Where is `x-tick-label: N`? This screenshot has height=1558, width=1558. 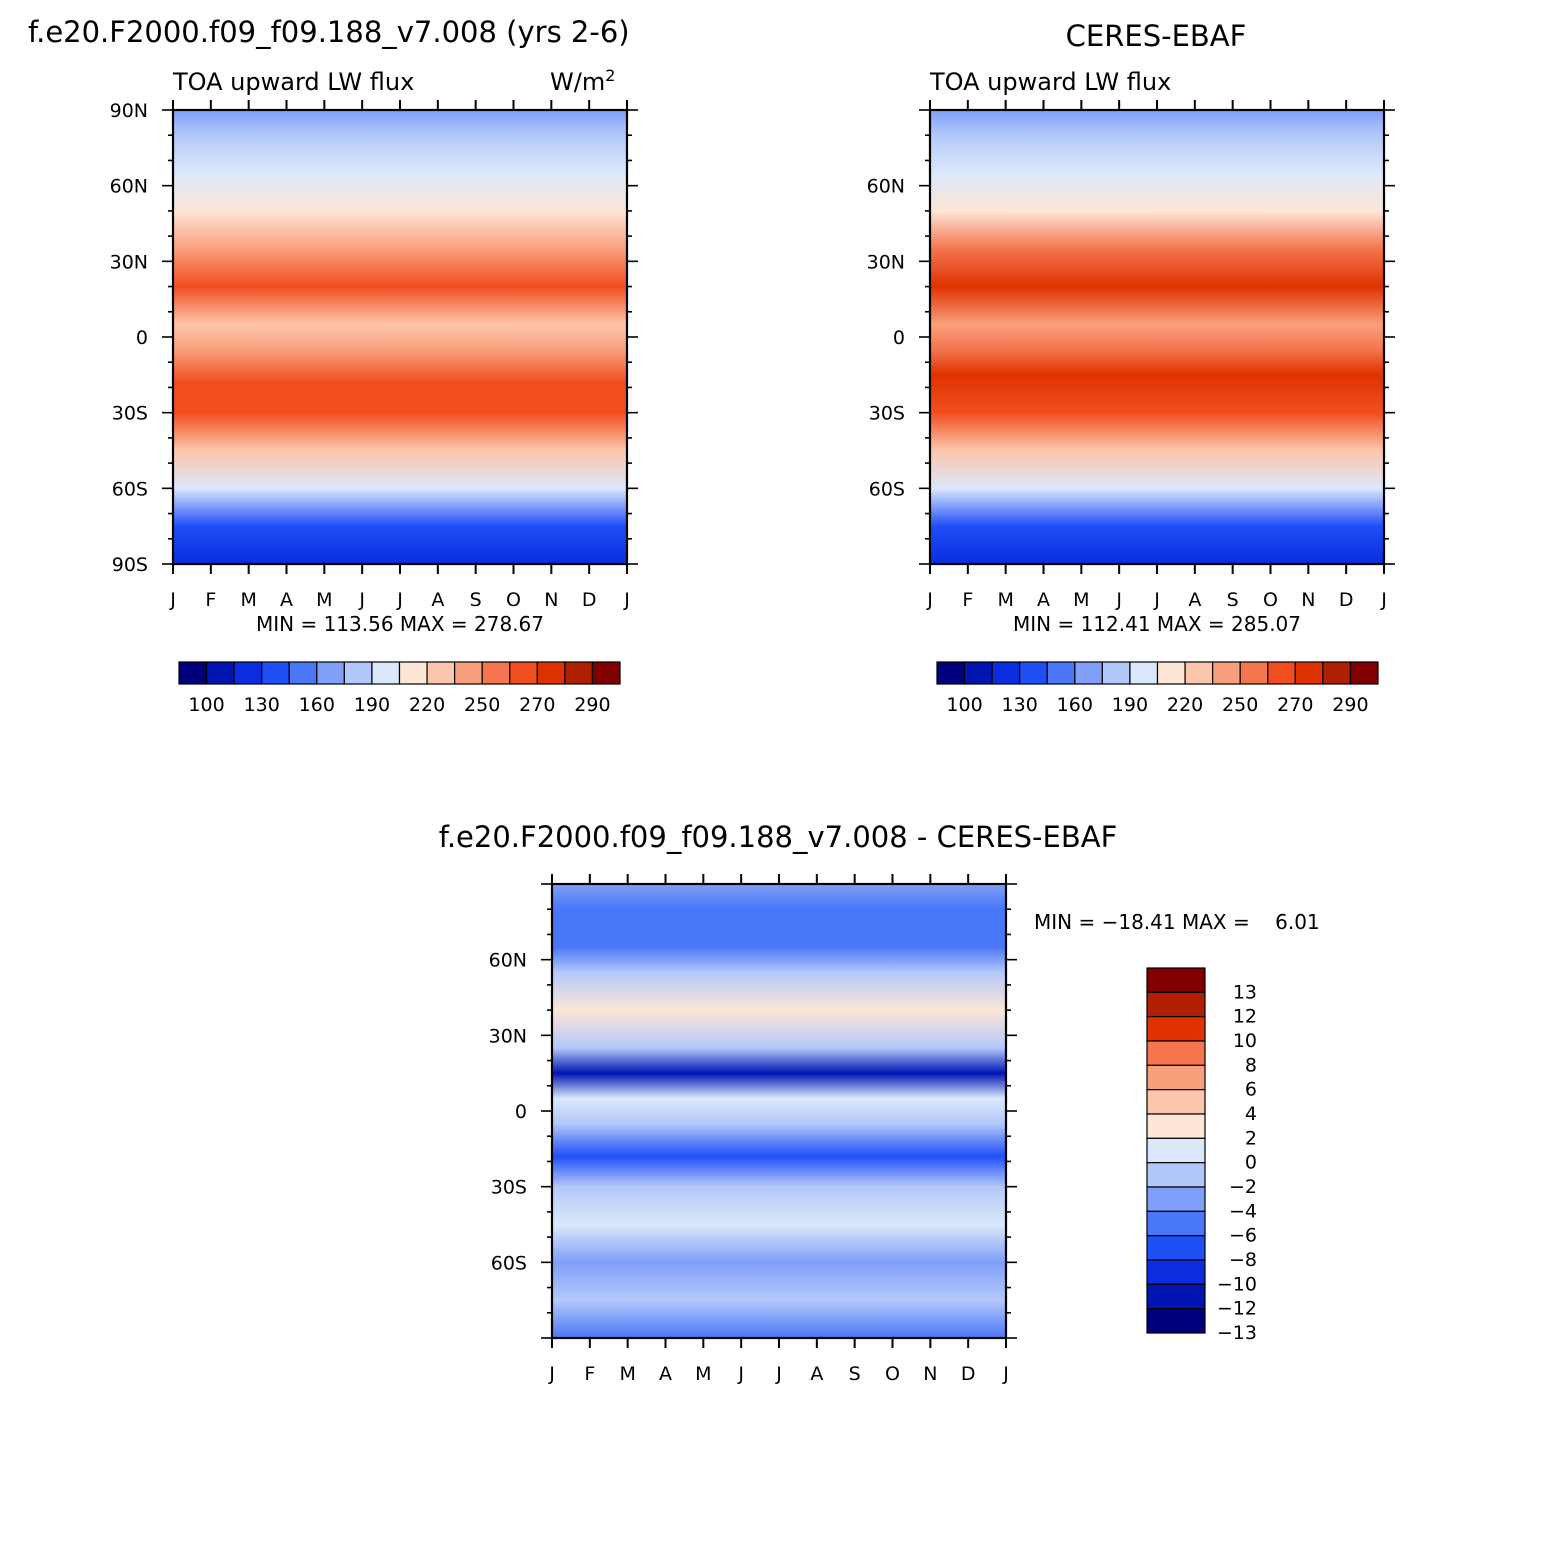 x-tick-label: N is located at coordinates (930, 1374).